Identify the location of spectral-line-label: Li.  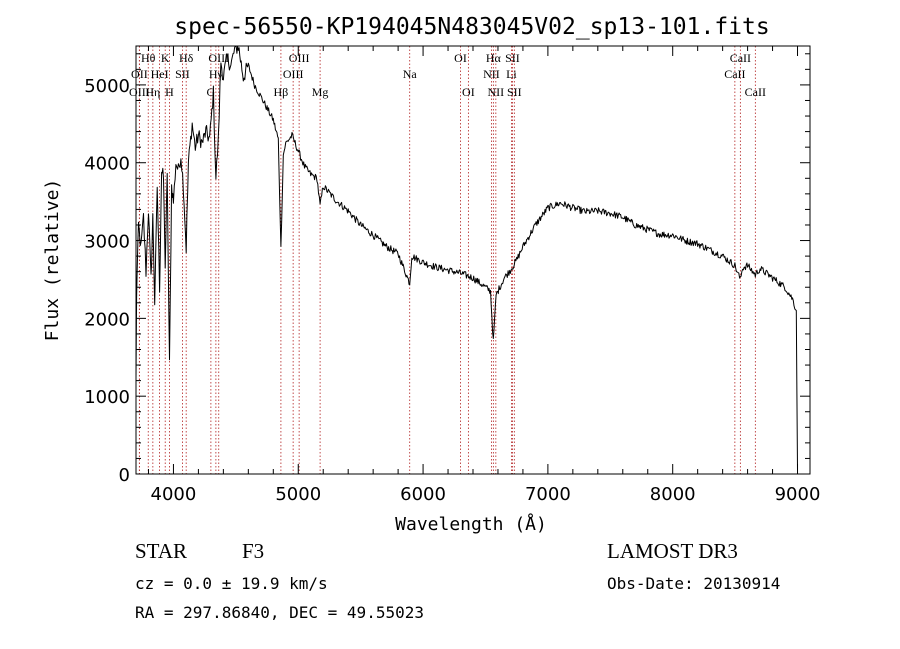
(511, 74).